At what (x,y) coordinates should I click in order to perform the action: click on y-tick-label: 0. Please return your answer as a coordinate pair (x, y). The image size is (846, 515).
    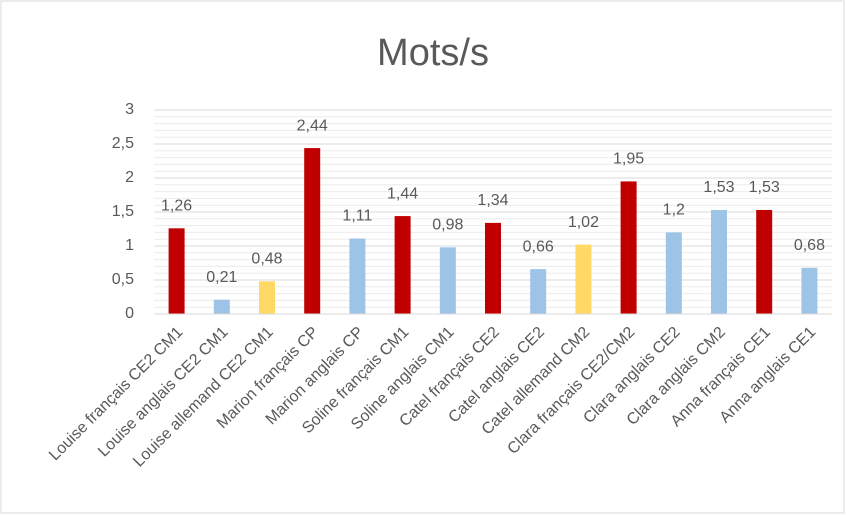
    Looking at the image, I should click on (129, 313).